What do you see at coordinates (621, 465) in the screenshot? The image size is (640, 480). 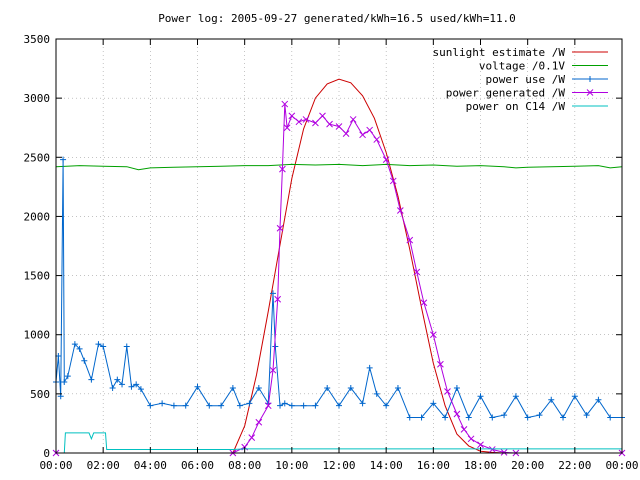 I see `x-tick-label: 00:00` at bounding box center [621, 465].